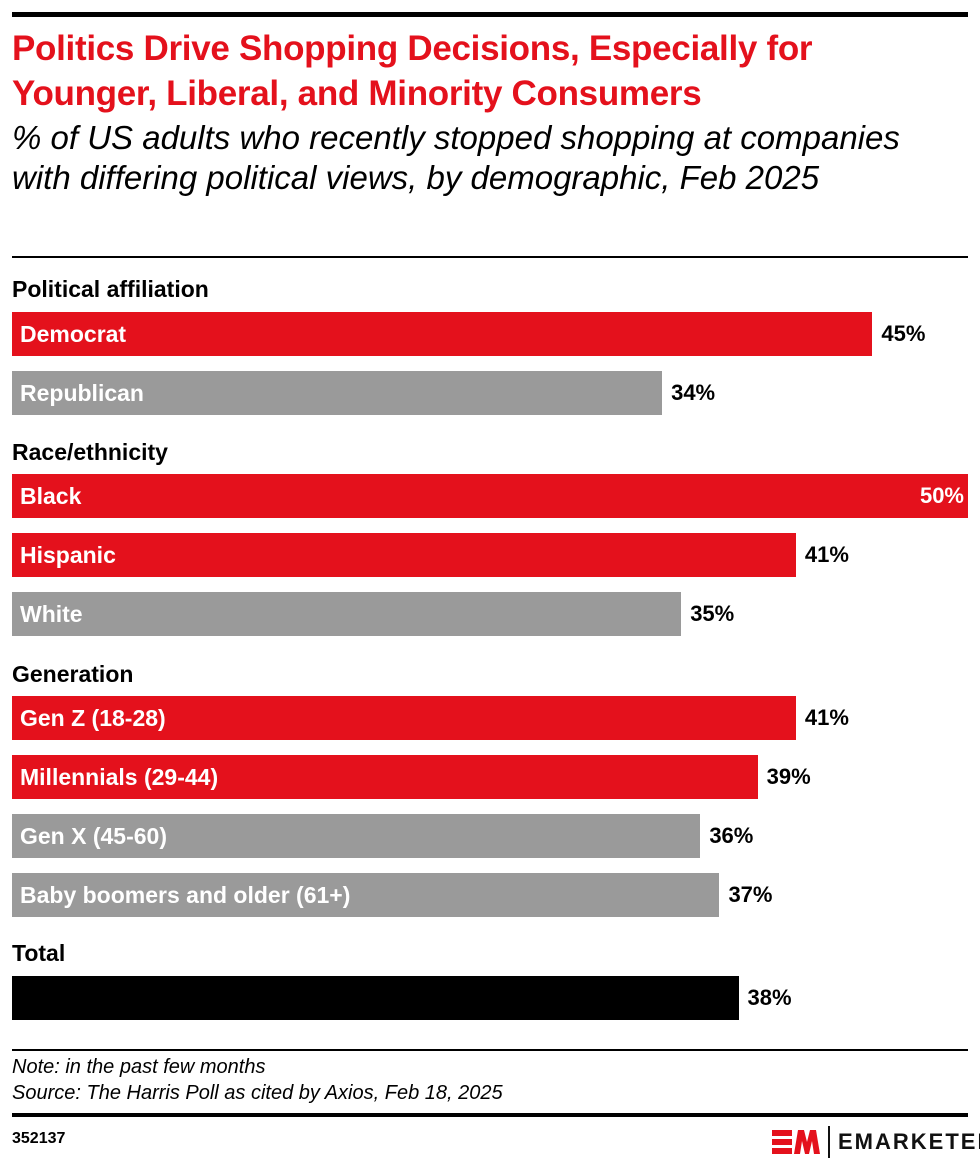 This screenshot has height=1168, width=980. Describe the element at coordinates (829, 1142) in the screenshot. I see `logo-divider` at that location.